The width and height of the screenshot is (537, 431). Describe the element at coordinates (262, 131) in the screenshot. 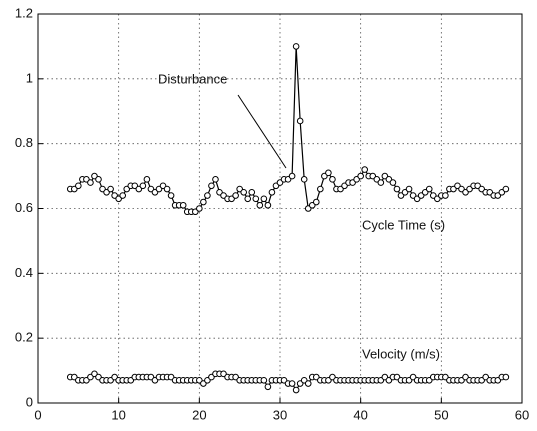

I see `annotation-pointer` at that location.